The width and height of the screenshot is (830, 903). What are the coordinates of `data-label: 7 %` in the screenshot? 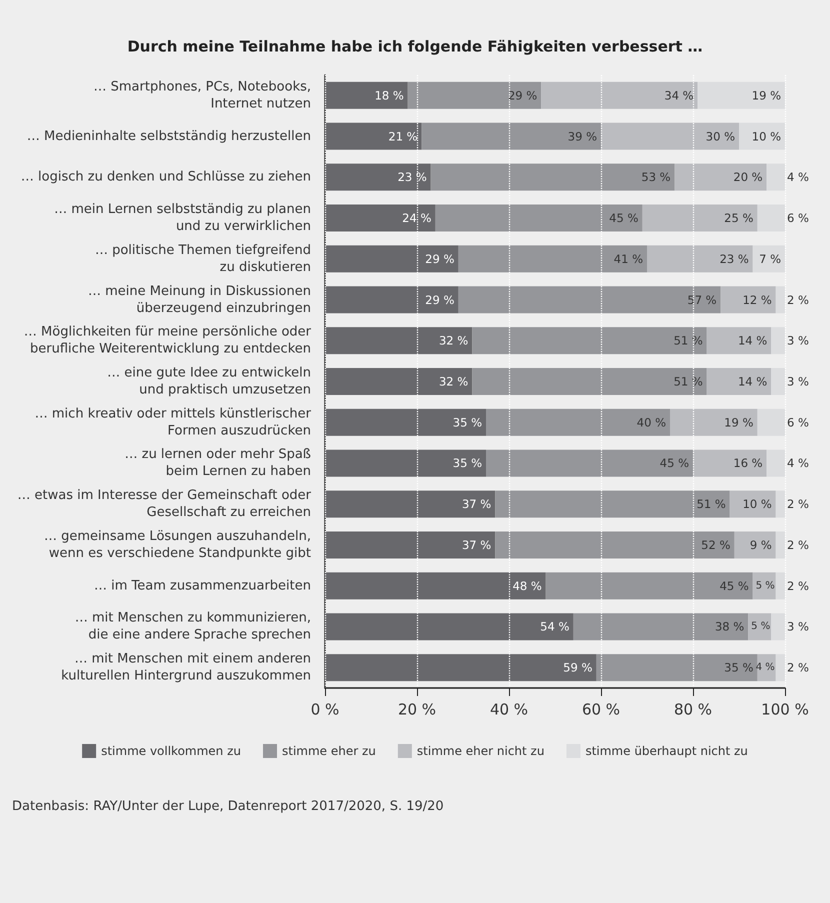 It's located at (770, 259).